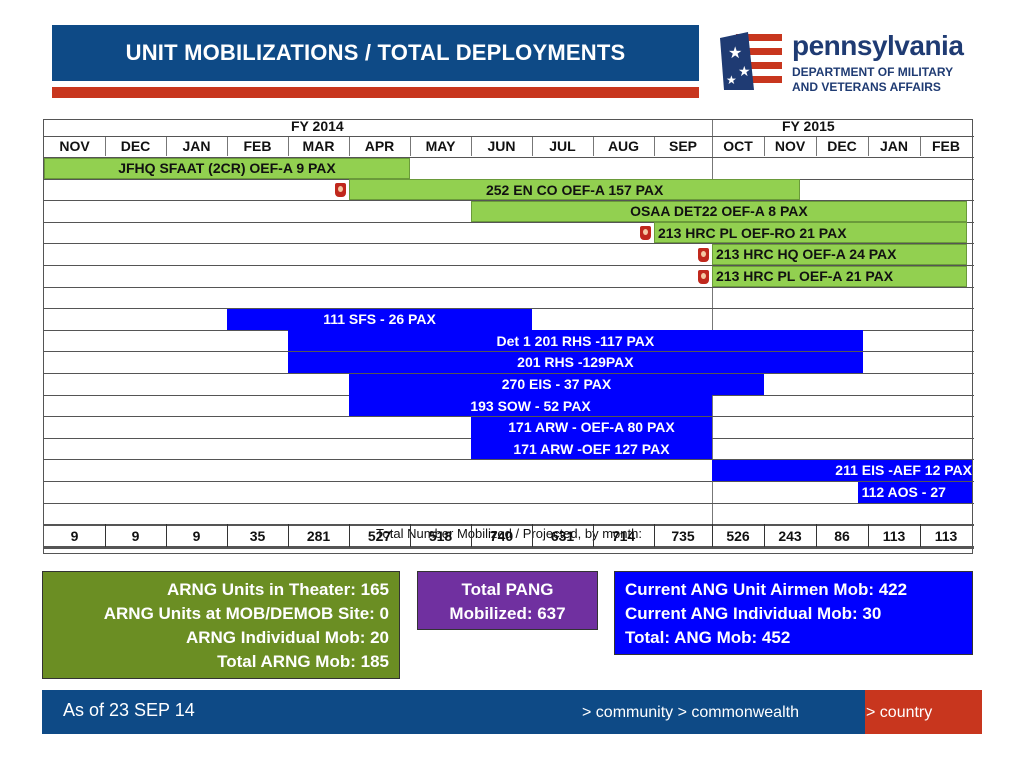 The height and width of the screenshot is (768, 1024). What do you see at coordinates (842, 536) in the screenshot?
I see `monthly-total: 86` at bounding box center [842, 536].